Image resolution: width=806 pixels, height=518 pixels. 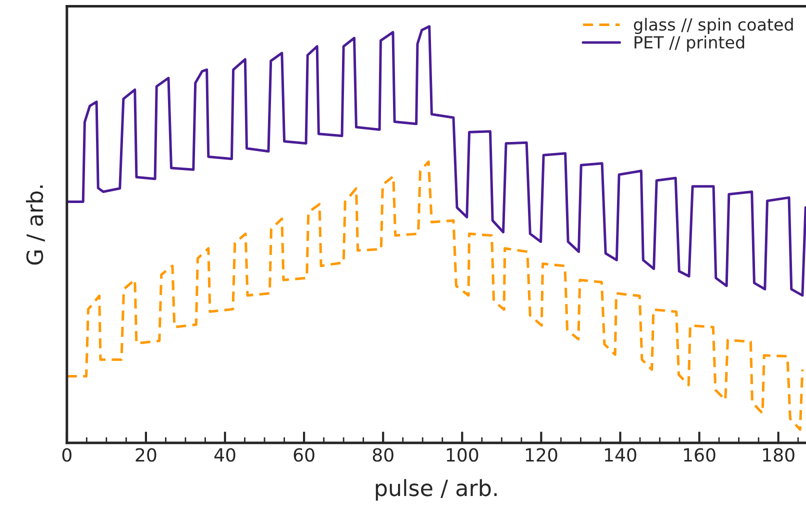 I want to click on x-tick-label: 0, so click(x=67, y=455).